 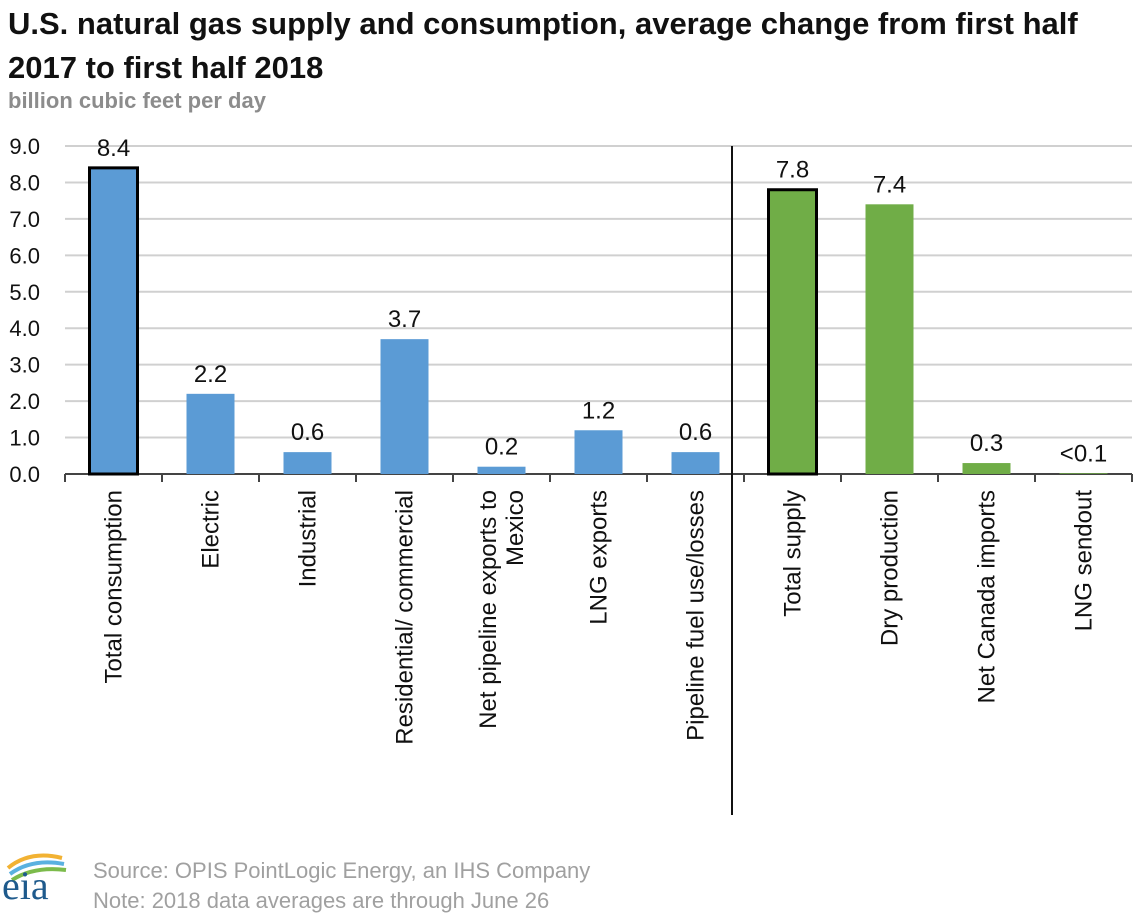 I want to click on y-tick-label: 1.0, so click(x=24, y=438).